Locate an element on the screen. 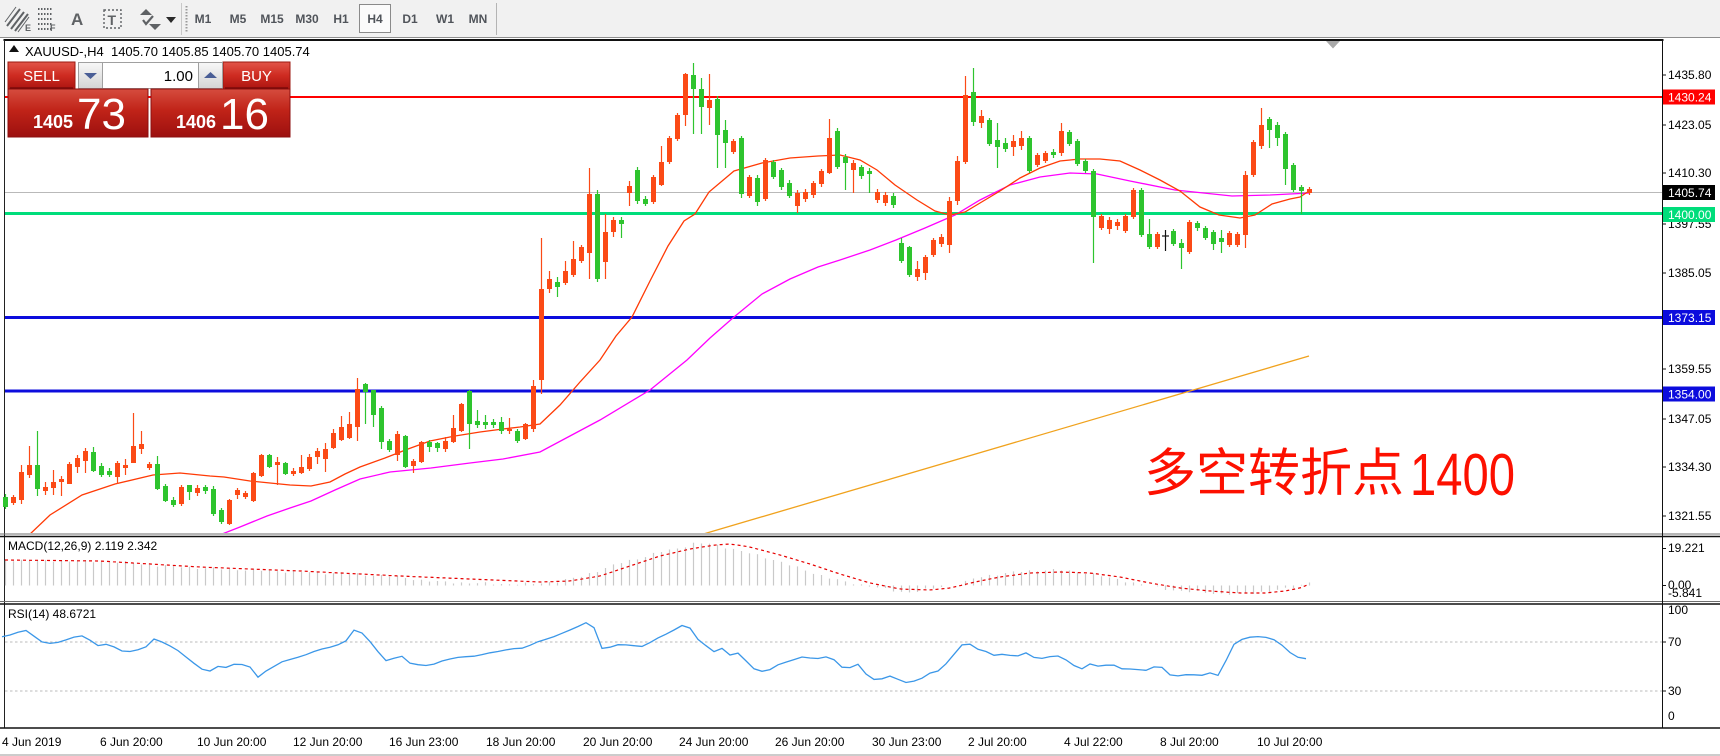  svg-text: 1405.74 is located at coordinates (1690, 193).